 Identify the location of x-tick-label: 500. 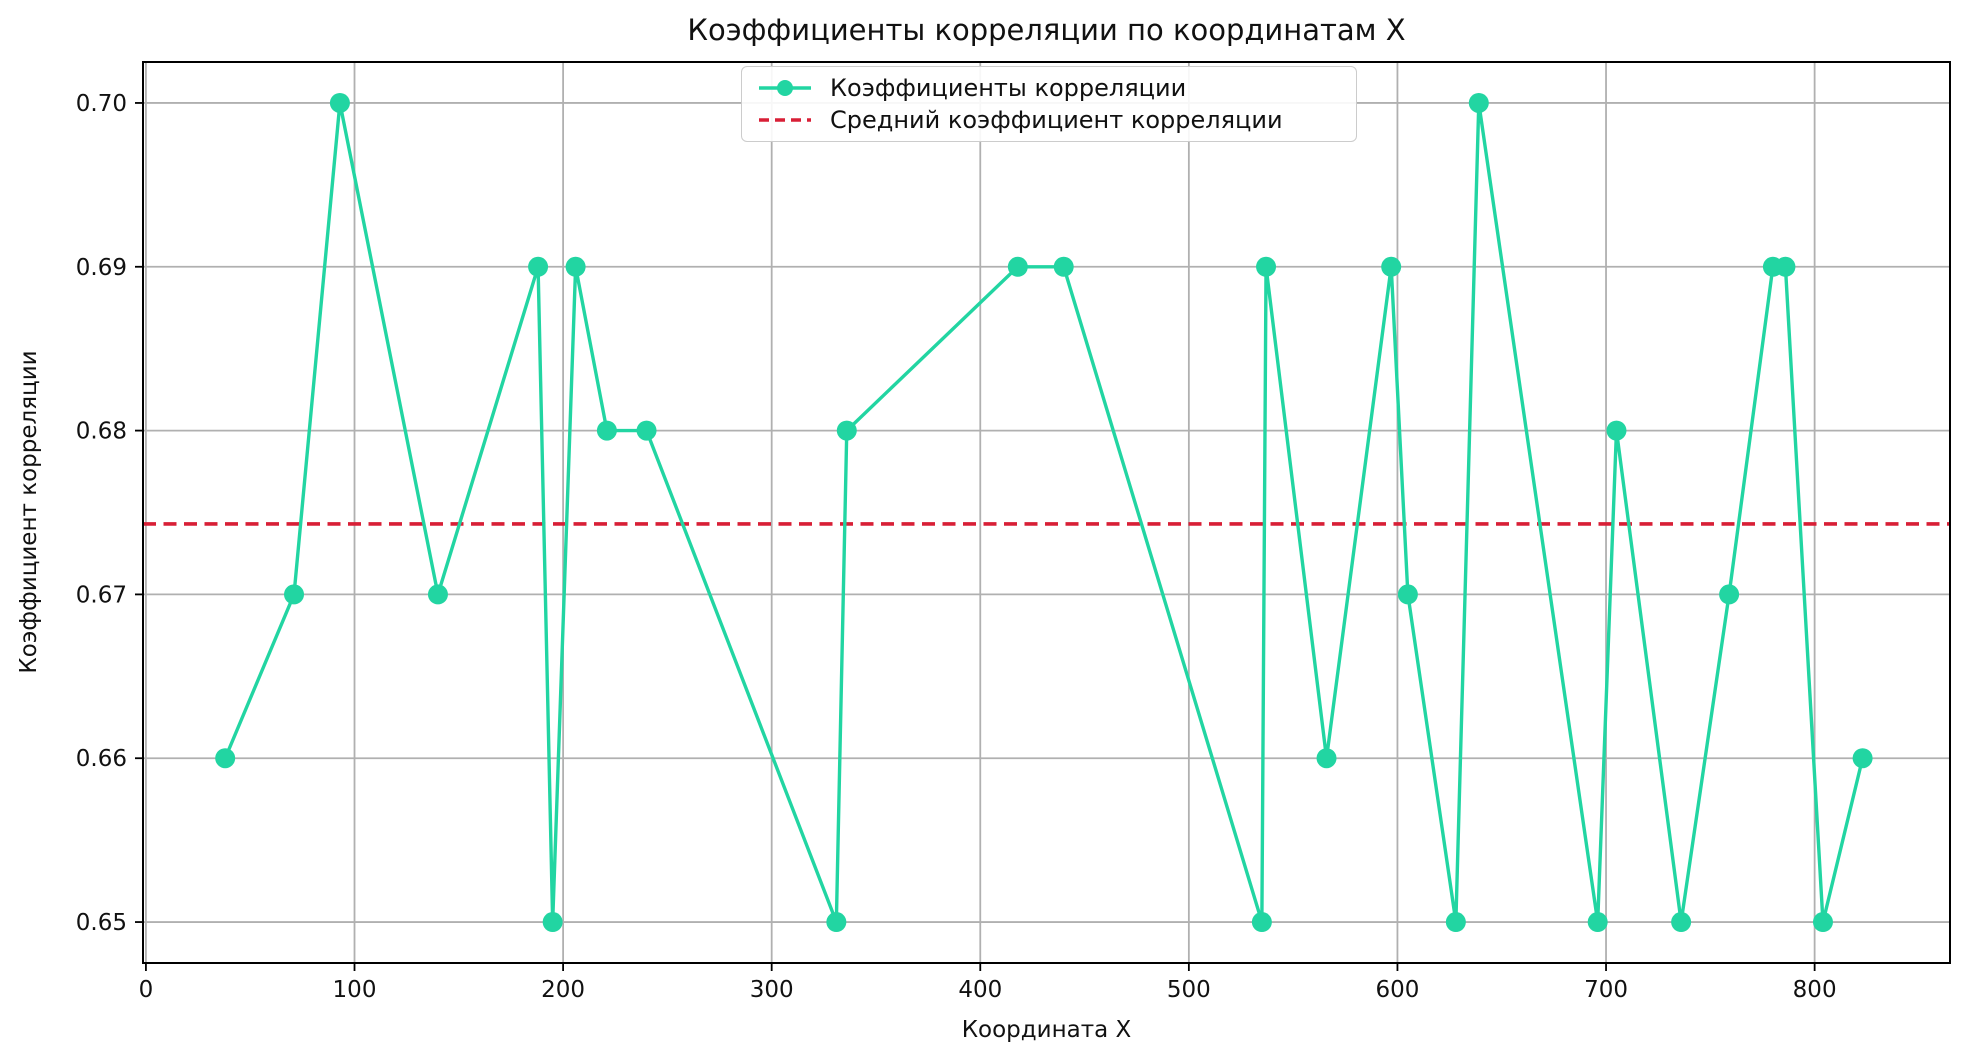
(1189, 990).